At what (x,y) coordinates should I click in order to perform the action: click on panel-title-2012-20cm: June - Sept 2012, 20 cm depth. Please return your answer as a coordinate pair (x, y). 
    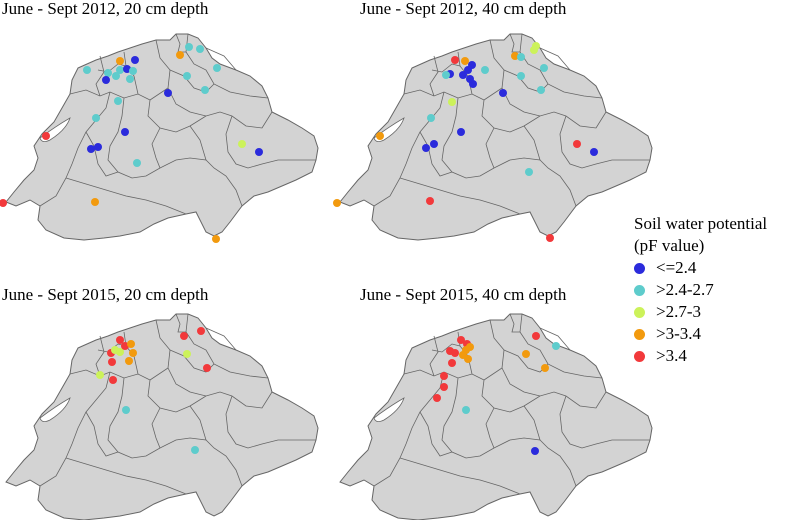
    Looking at the image, I should click on (105, 9).